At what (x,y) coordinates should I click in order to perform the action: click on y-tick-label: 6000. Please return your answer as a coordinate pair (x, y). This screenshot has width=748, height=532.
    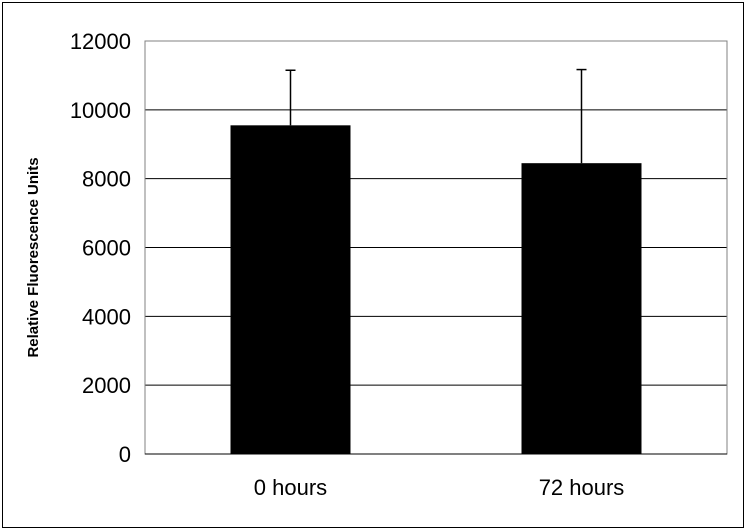
    Looking at the image, I should click on (106, 248).